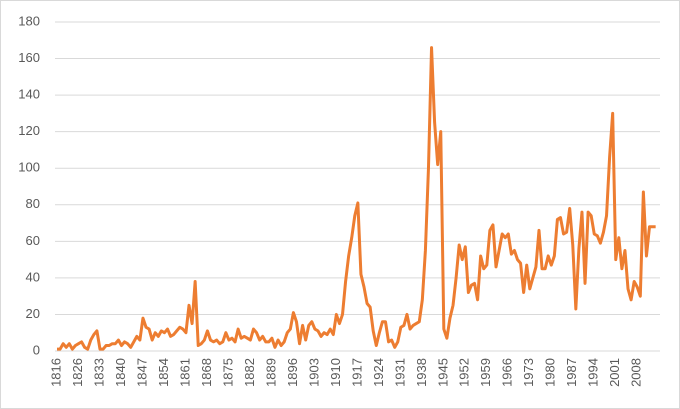 The width and height of the screenshot is (680, 409). Describe the element at coordinates (636, 372) in the screenshot. I see `x-tick-label: 2008` at that location.